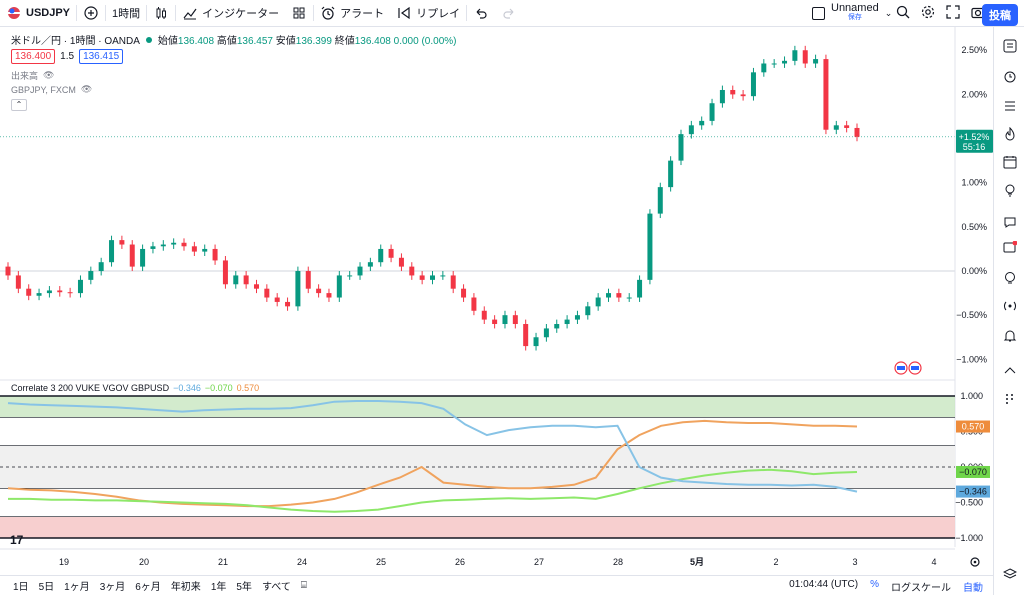 The image size is (1024, 595). I want to click on indicator-value-badge, so click(973, 471).